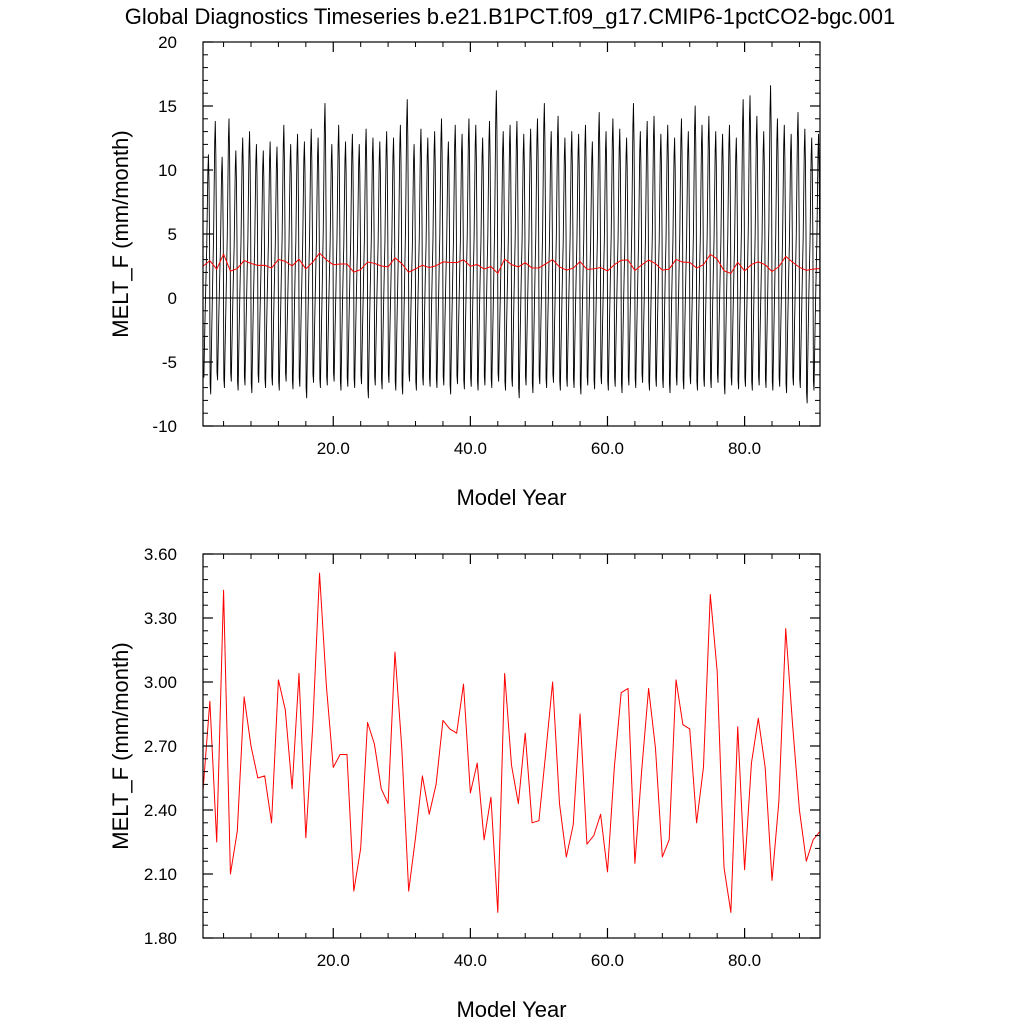  Describe the element at coordinates (172, 298) in the screenshot. I see `y-tick-label: 0` at that location.